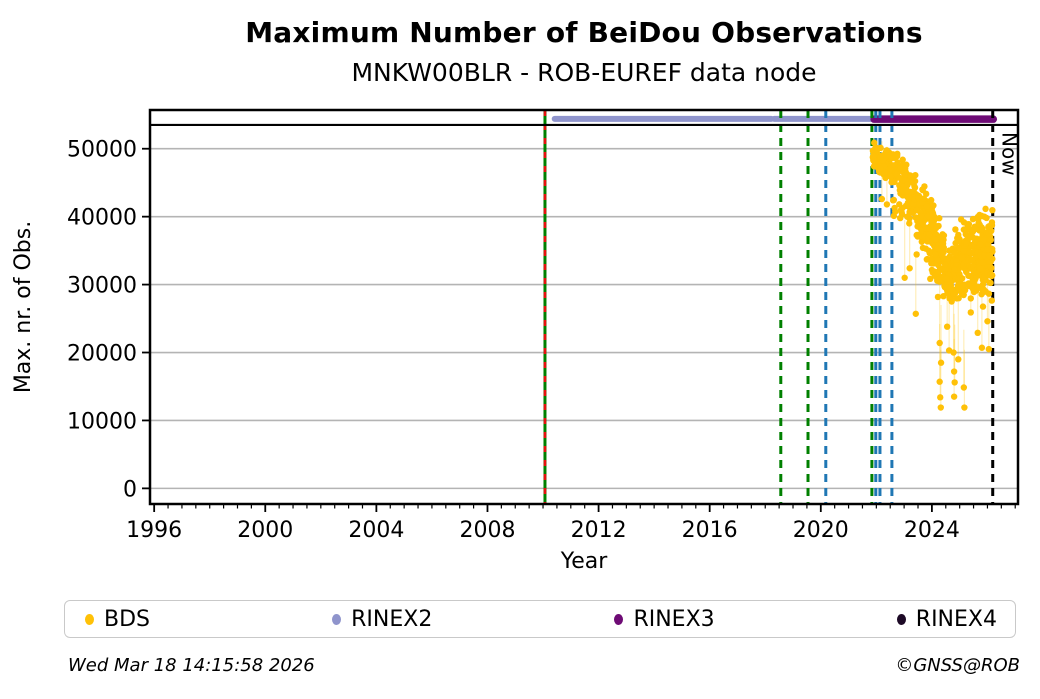  Describe the element at coordinates (89, 619) in the screenshot. I see `bds-marker-icon` at that location.